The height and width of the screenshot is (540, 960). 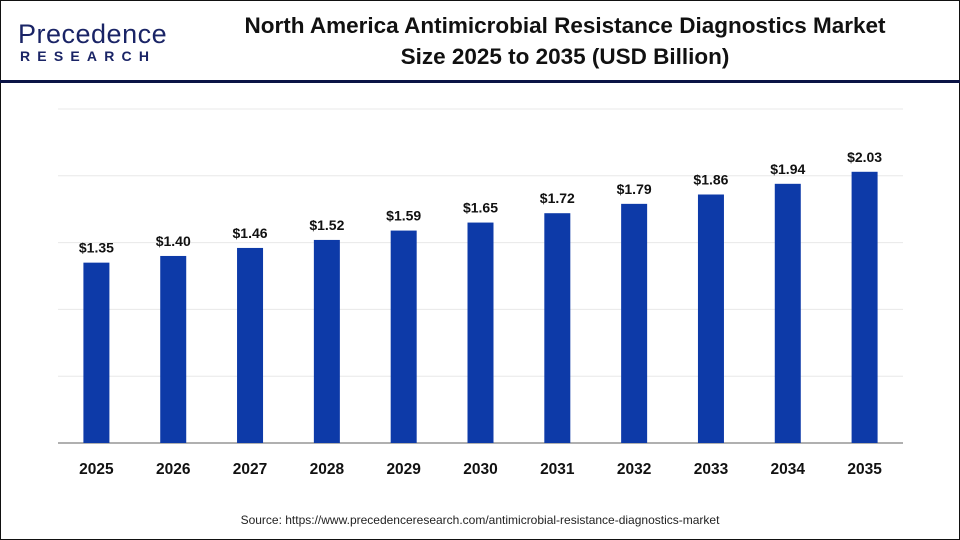 What do you see at coordinates (557, 328) in the screenshot?
I see `bar-2031` at bounding box center [557, 328].